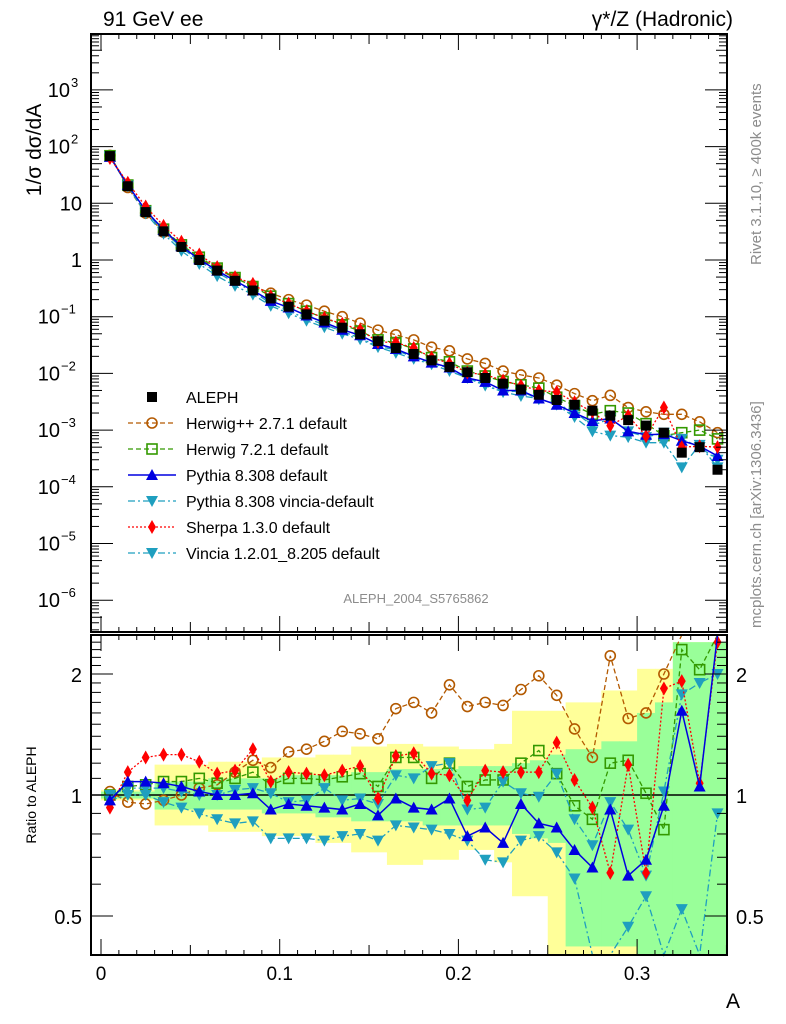 The image size is (786, 1024). What do you see at coordinates (733, 1001) in the screenshot?
I see `x-axis-label: A` at bounding box center [733, 1001].